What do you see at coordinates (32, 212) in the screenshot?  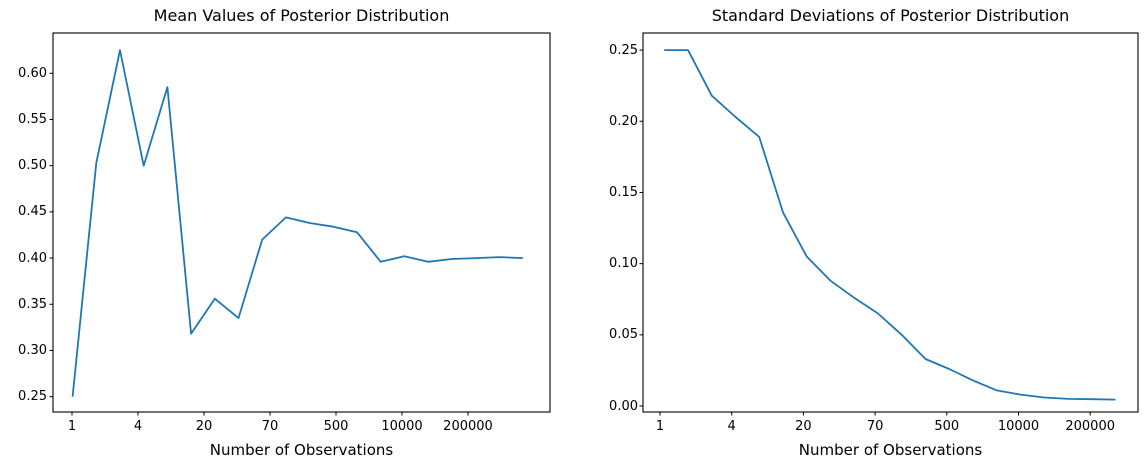 I see `y-tick-label: 0.45` at bounding box center [32, 212].